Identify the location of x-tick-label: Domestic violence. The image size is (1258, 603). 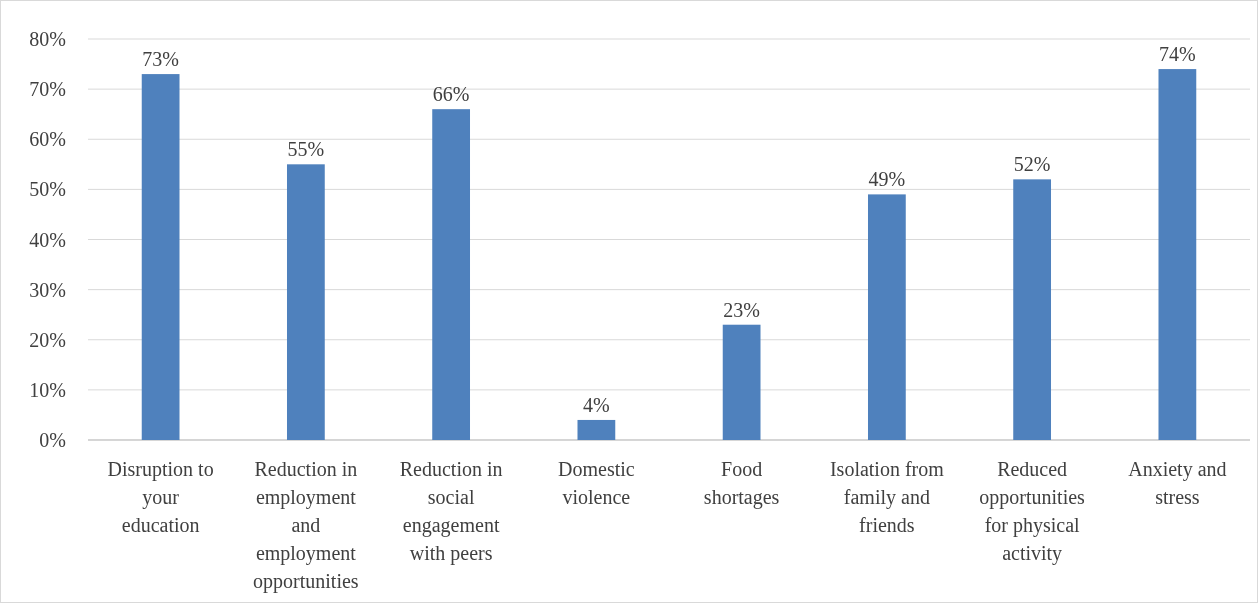
(596, 483).